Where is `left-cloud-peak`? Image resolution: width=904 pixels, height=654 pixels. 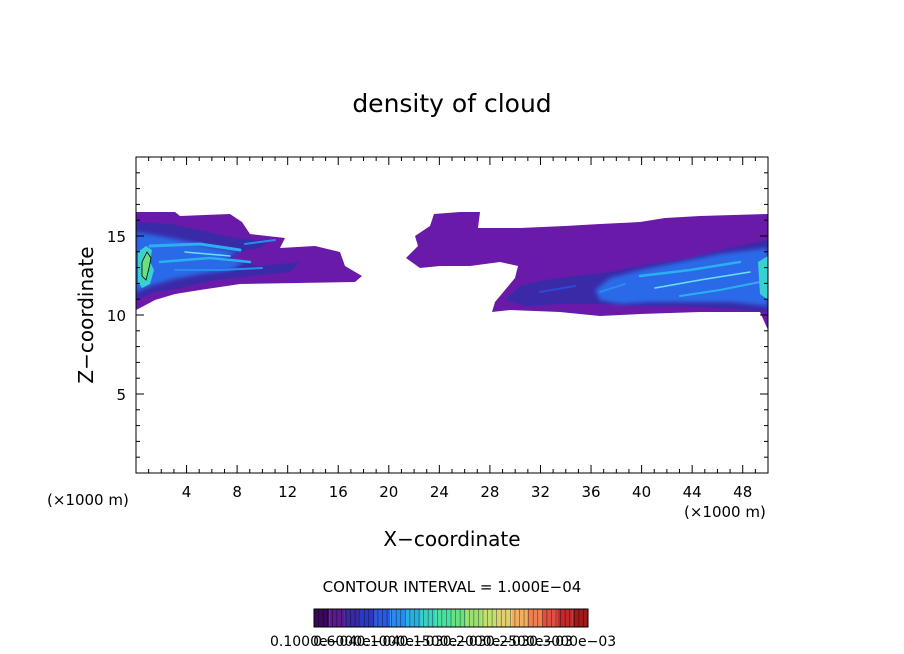
left-cloud-peak is located at coordinates (146, 266).